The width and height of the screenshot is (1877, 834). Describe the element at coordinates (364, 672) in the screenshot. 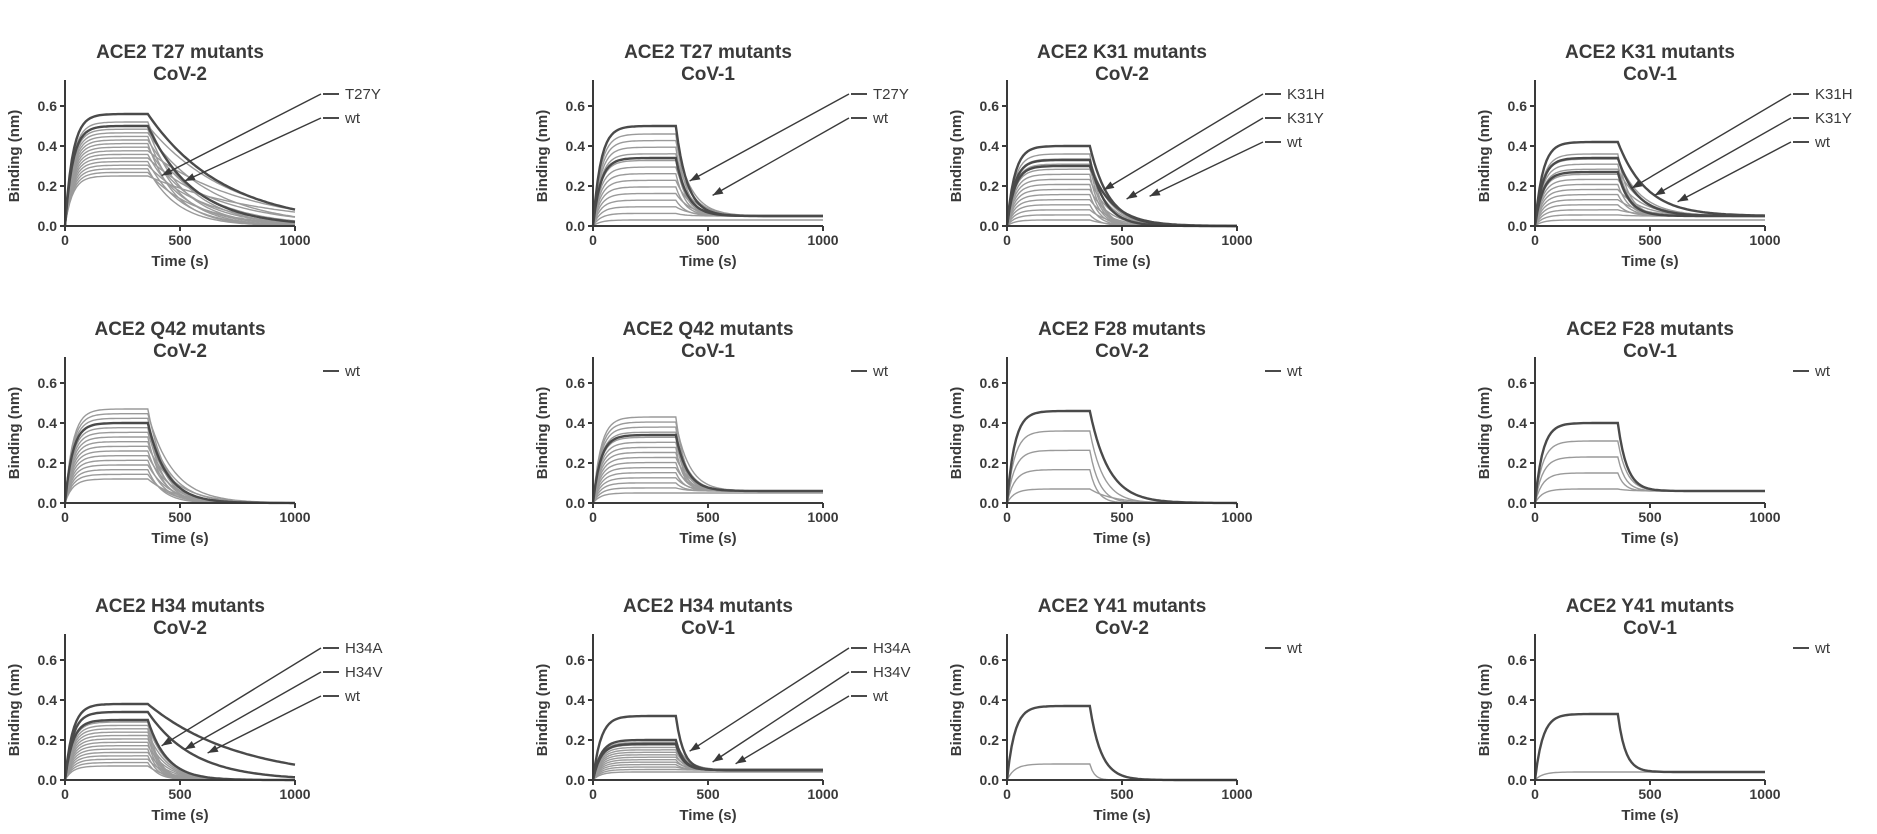

I see `legend-label: H34V` at that location.